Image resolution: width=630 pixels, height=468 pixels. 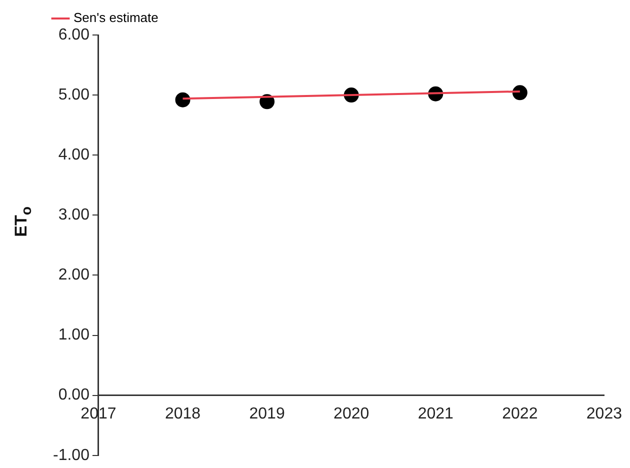 What do you see at coordinates (74, 395) in the screenshot?
I see `y-tick-label: 0.00` at bounding box center [74, 395].